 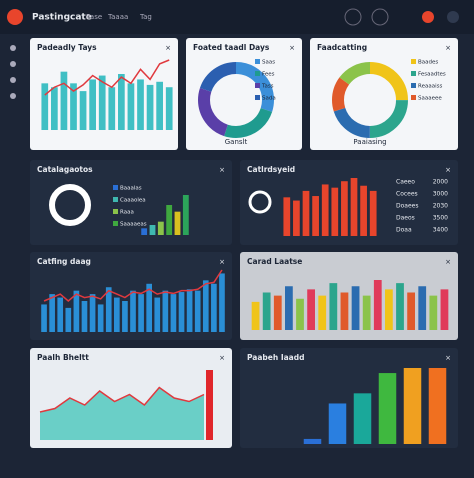 What do you see at coordinates (428, 63) in the screenshot?
I see `legend-label: Baades` at bounding box center [428, 63].